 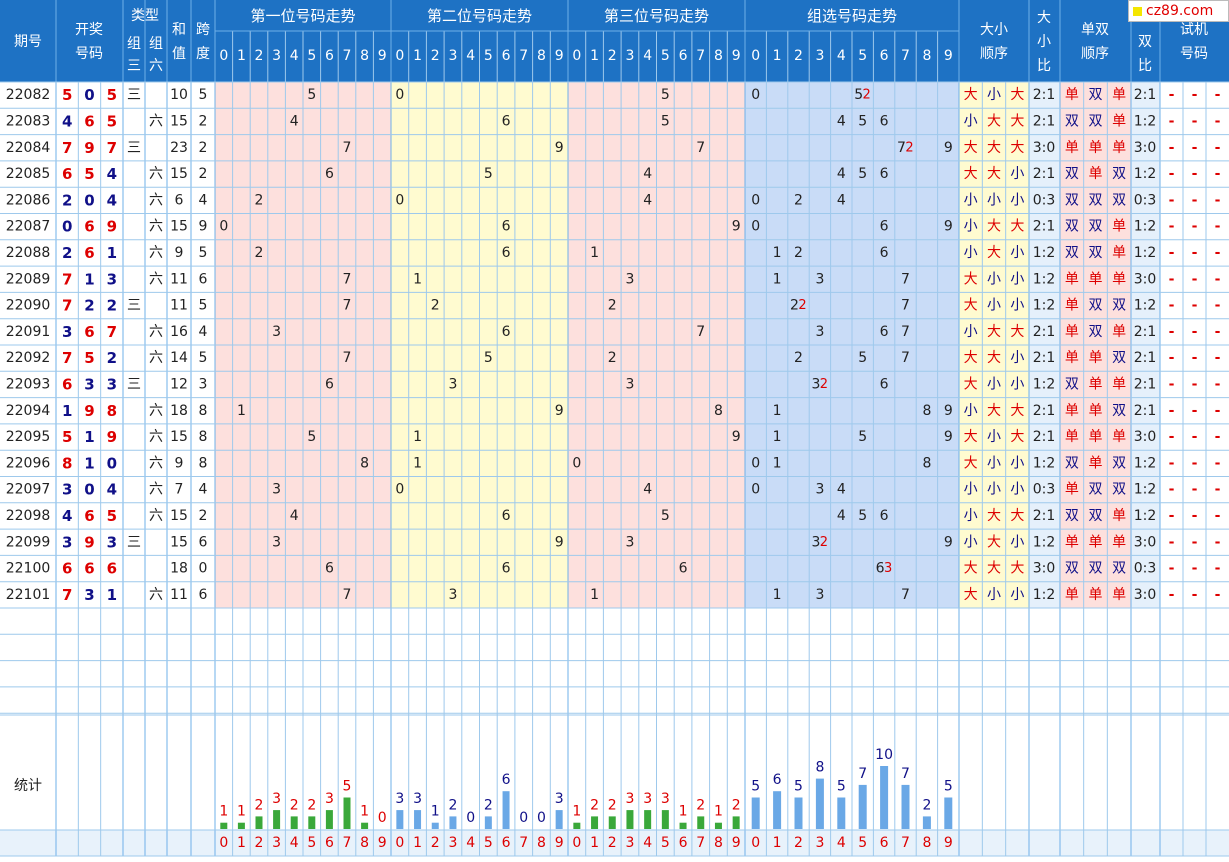 I want to click on trend-mark-group: 6, so click(x=884, y=253).